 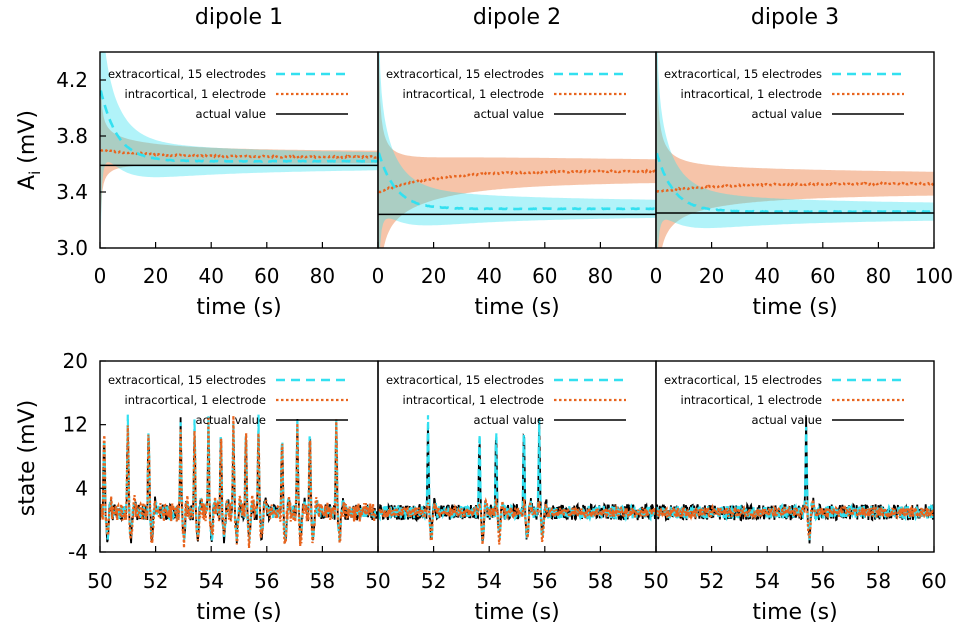 I want to click on y-tick-label: 12, so click(x=75, y=425).